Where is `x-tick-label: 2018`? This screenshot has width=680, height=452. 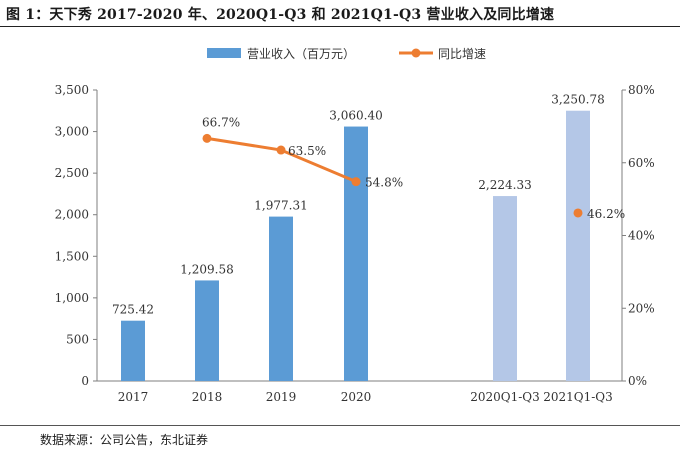 x-tick-label: 2018 is located at coordinates (207, 397).